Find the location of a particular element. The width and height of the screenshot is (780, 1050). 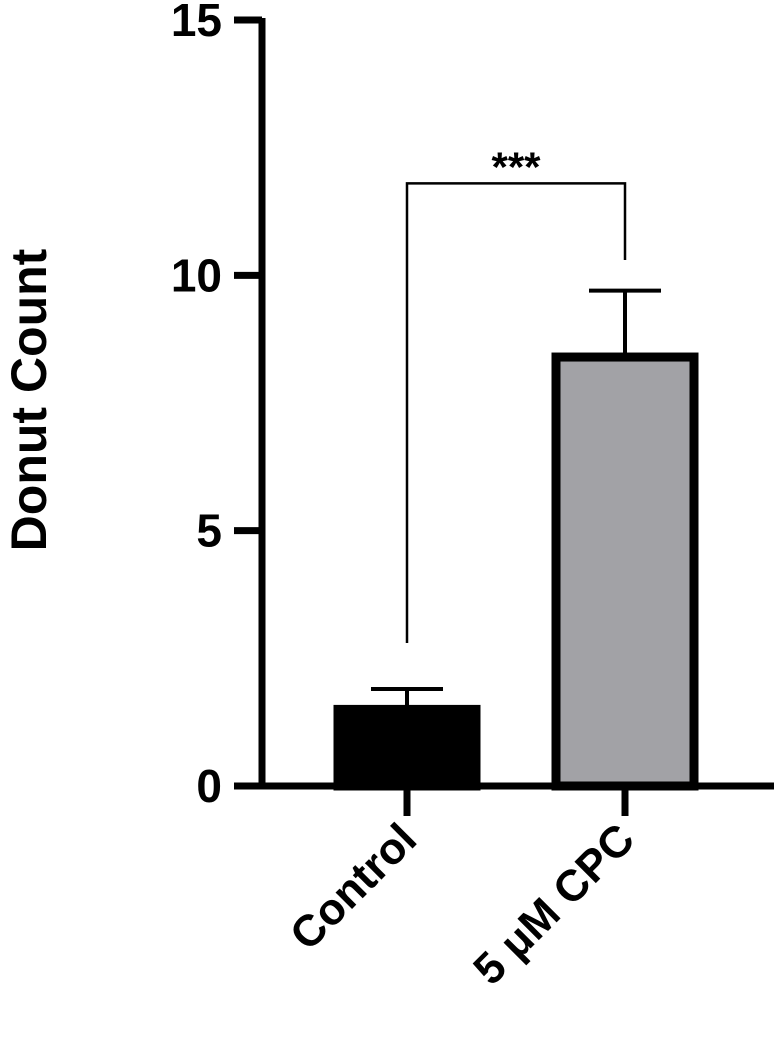

y-tick-label-10: 10 is located at coordinates (196, 275).